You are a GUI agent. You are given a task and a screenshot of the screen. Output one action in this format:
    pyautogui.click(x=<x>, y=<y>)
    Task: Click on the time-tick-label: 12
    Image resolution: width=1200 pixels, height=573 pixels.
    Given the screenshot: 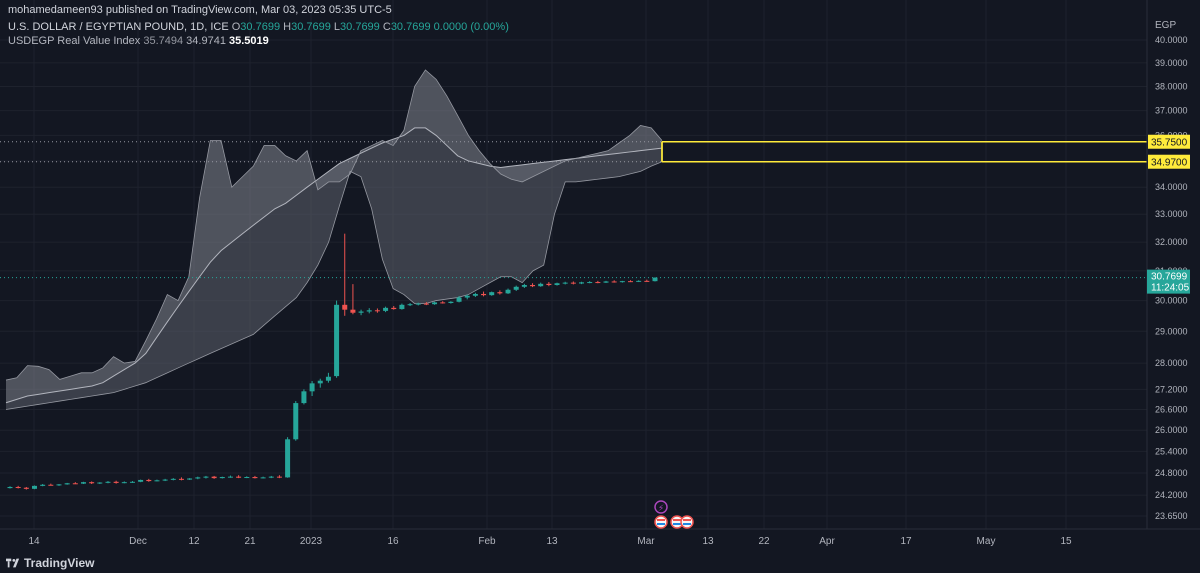 What is the action you would take?
    pyautogui.click(x=194, y=541)
    